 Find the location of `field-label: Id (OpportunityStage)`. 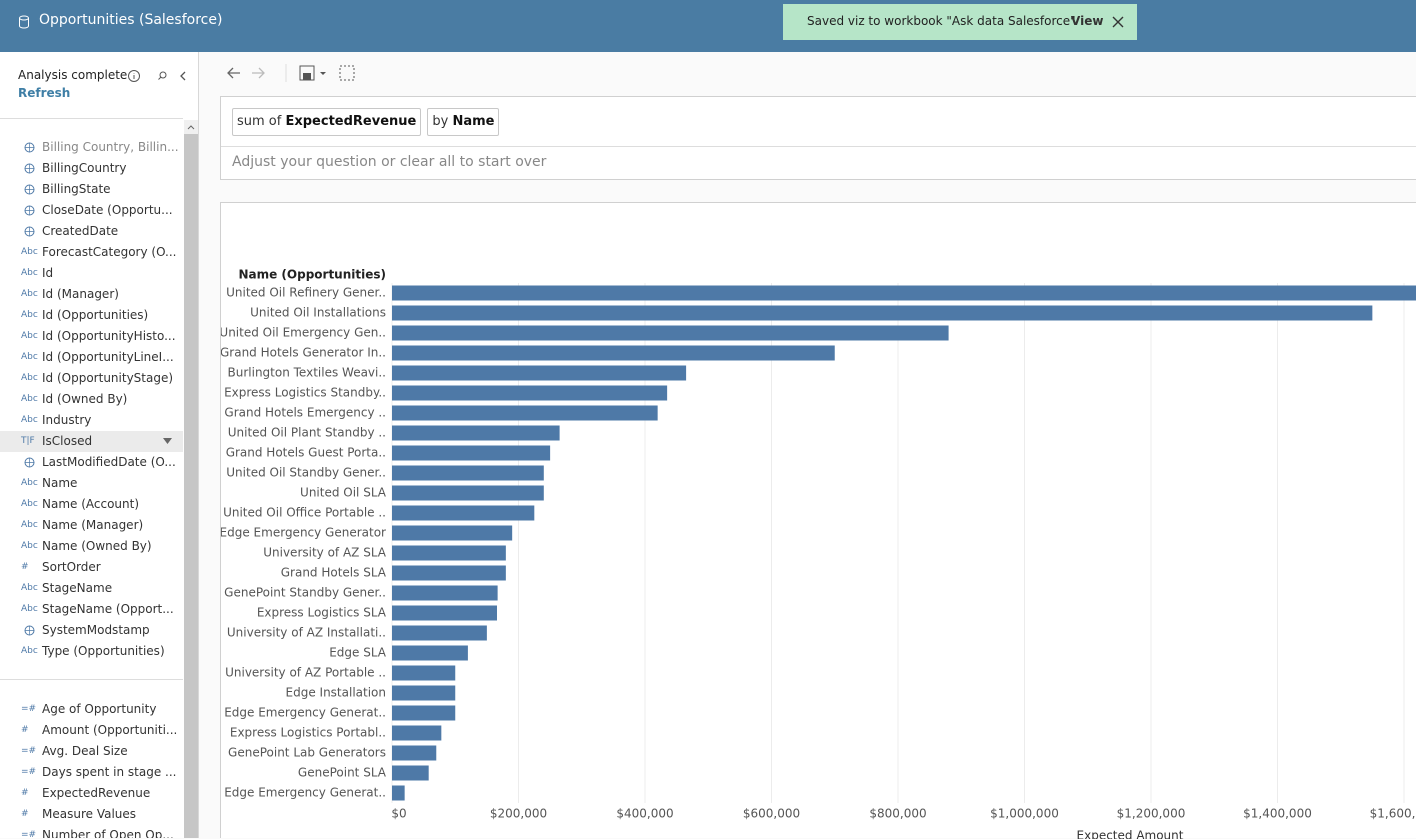

field-label: Id (OpportunityStage) is located at coordinates (107, 378).